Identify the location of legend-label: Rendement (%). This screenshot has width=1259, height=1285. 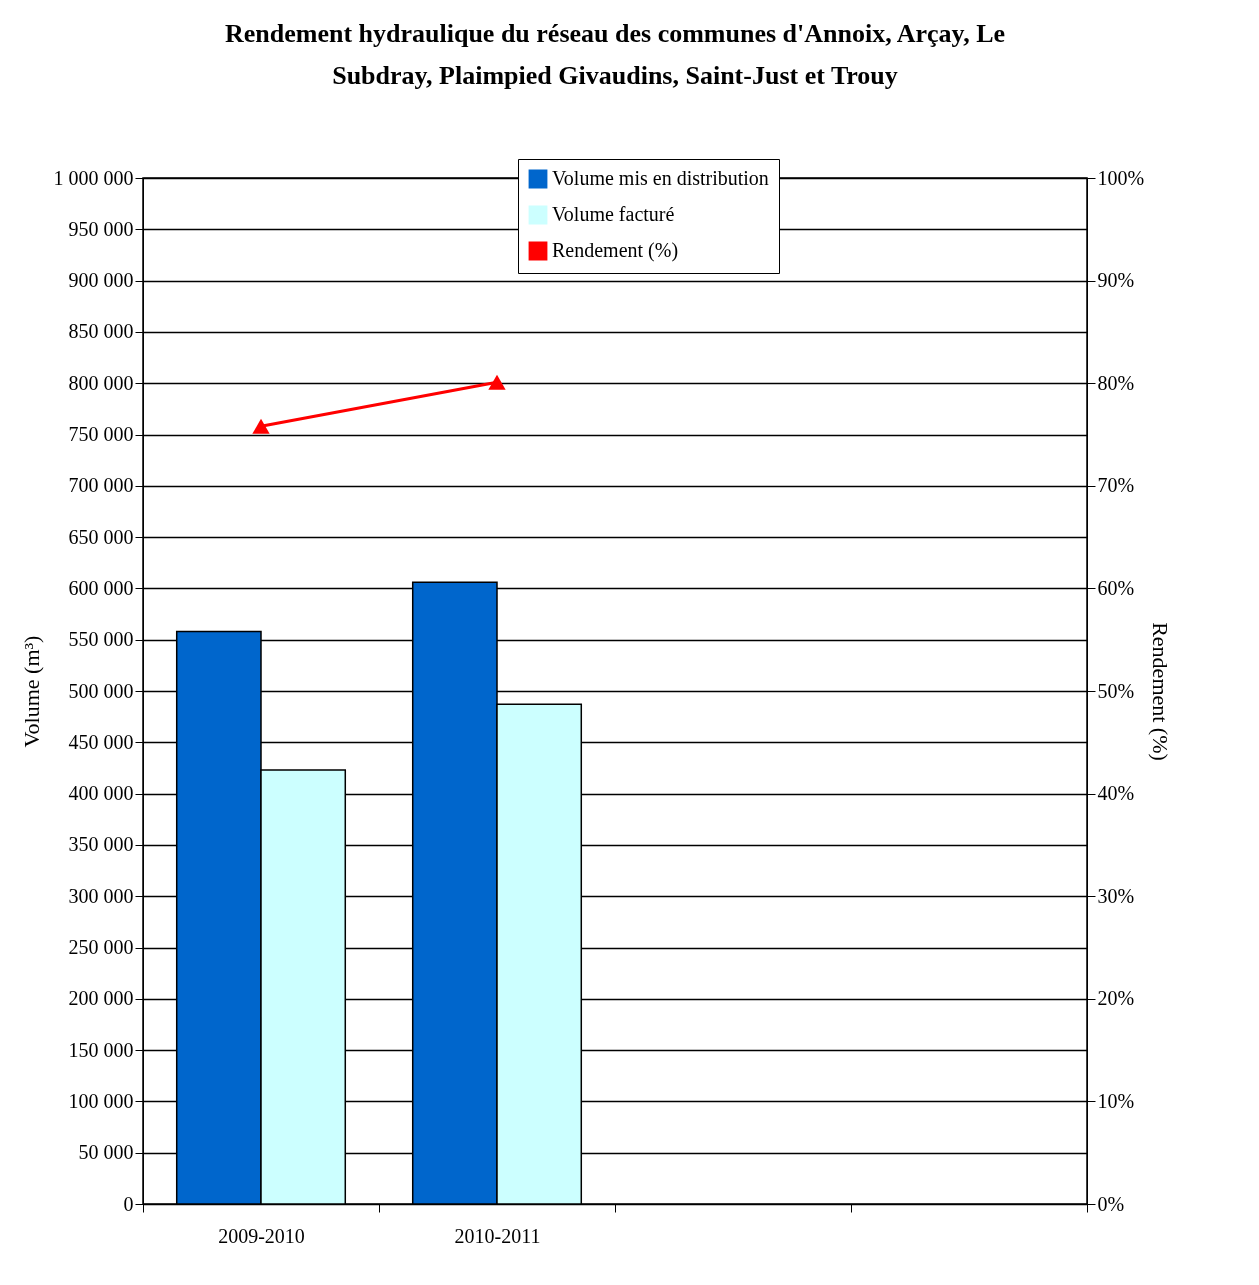
(615, 250).